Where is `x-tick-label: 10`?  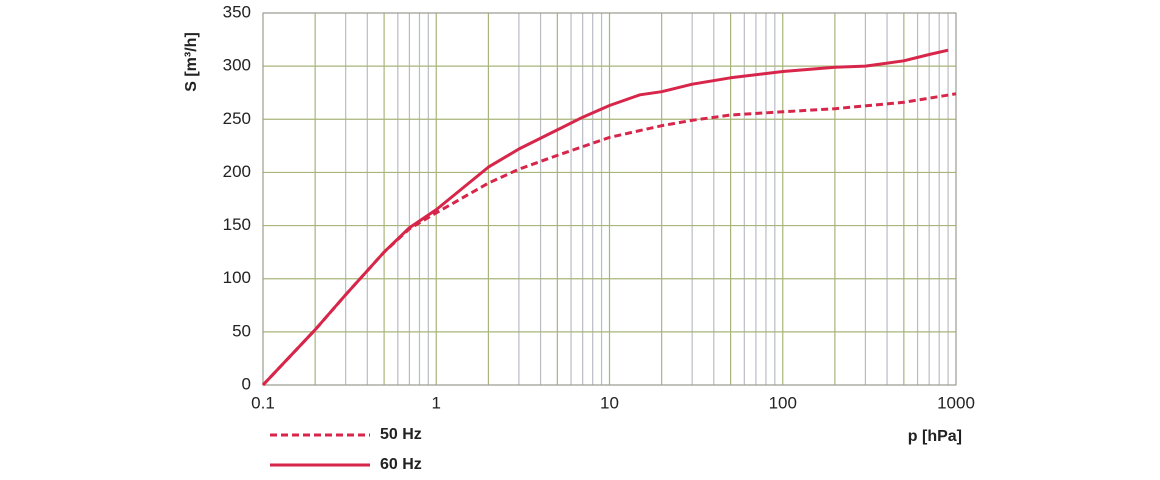 x-tick-label: 10 is located at coordinates (609, 402).